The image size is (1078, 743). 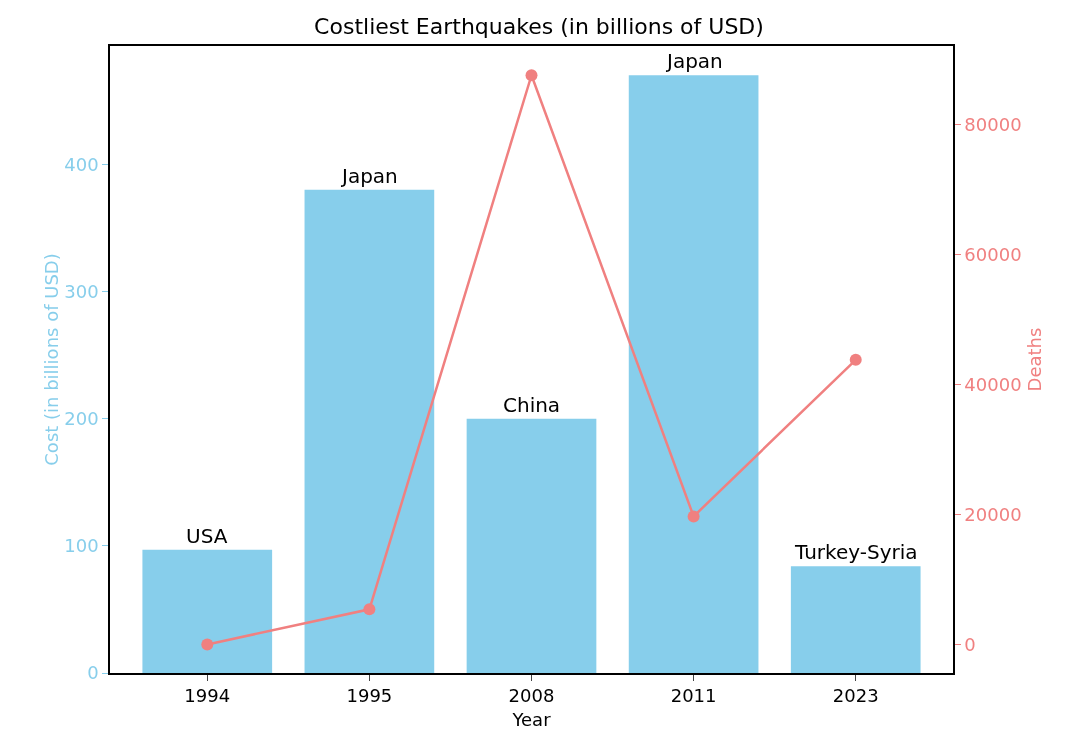 What do you see at coordinates (993, 384) in the screenshot?
I see `y2-tick-label: 40000` at bounding box center [993, 384].